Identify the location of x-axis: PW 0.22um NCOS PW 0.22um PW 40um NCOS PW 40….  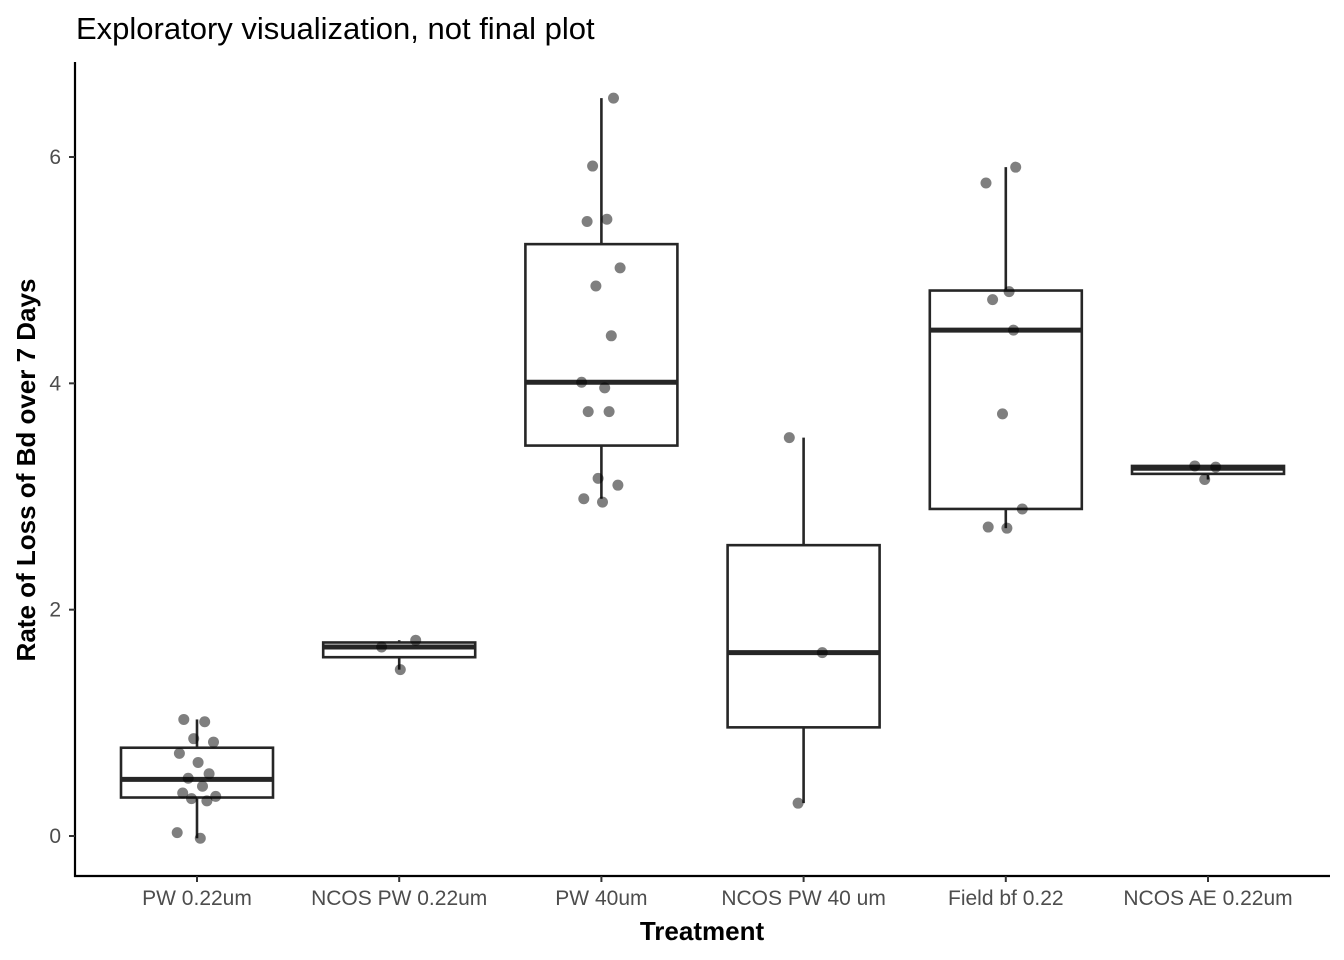
(717, 893).